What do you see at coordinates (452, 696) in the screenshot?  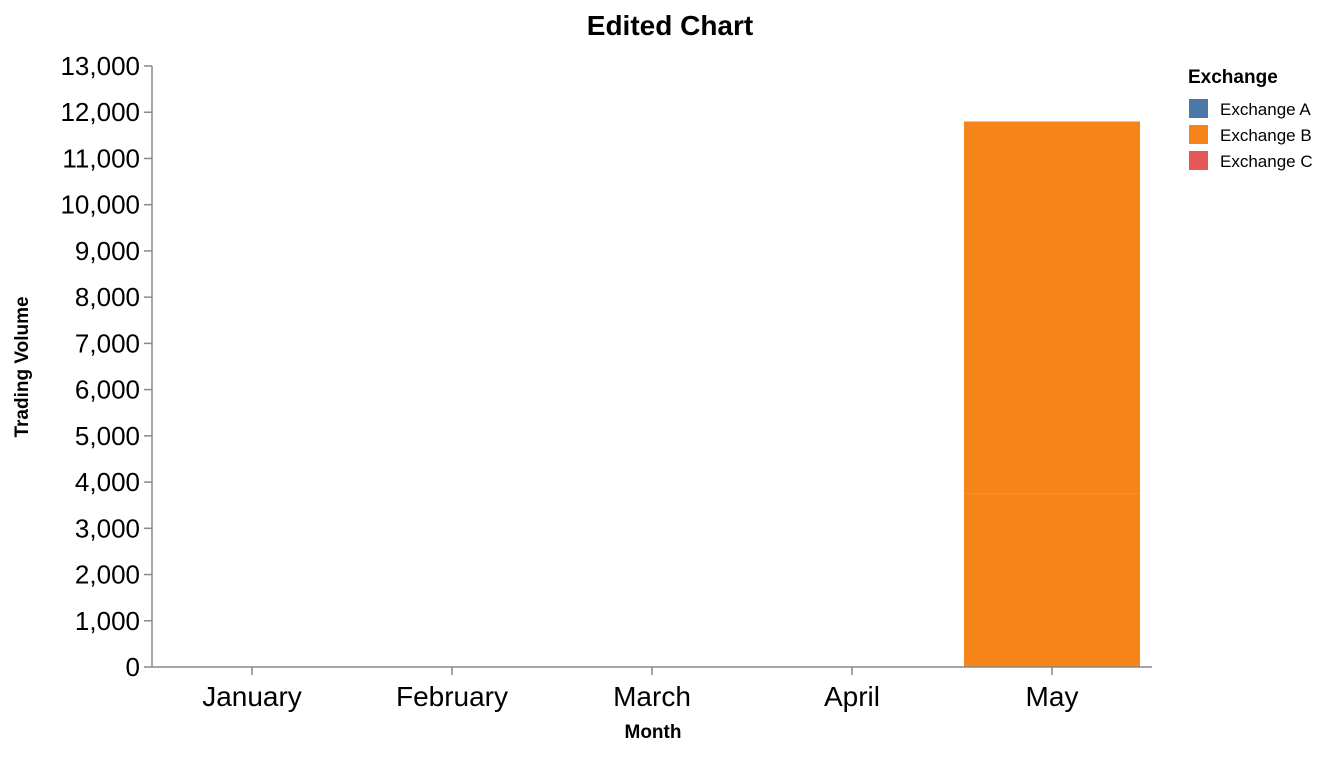 I see `x-tick-label-february: February` at bounding box center [452, 696].